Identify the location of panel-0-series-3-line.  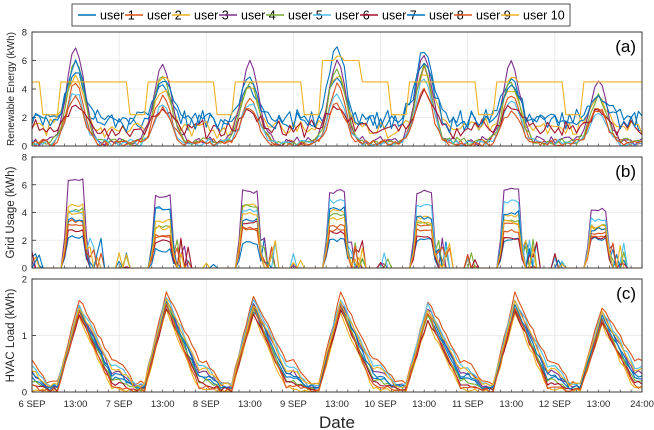
(337, 106).